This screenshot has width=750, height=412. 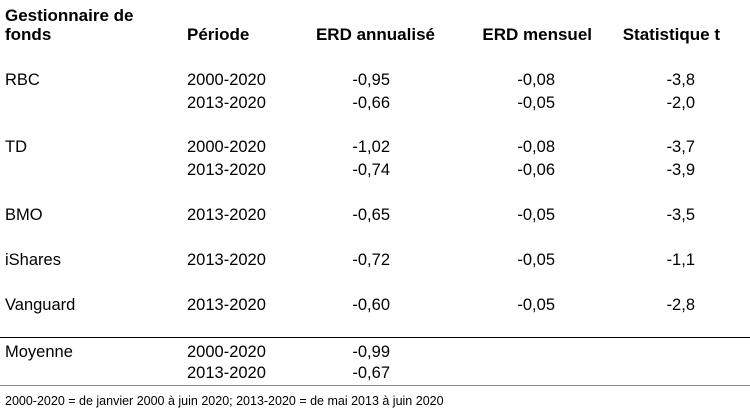 I want to click on row-rbc-manager: RBC, so click(x=22, y=80).